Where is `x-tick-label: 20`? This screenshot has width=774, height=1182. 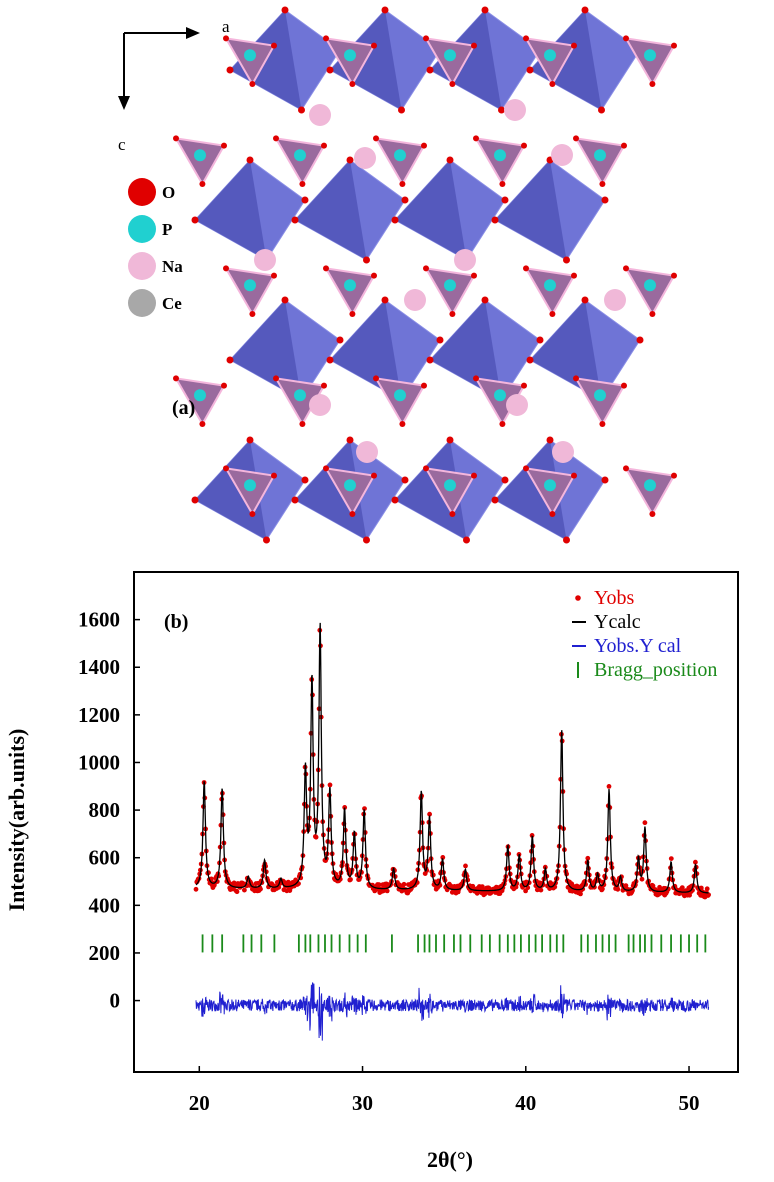 x-tick-label: 20 is located at coordinates (199, 1103).